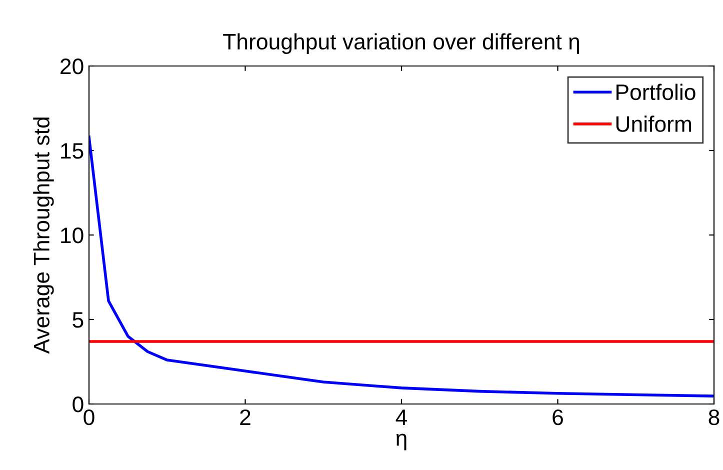 The image size is (723, 470). What do you see at coordinates (43, 236) in the screenshot?
I see `y-axis-title: Average Throughput std` at bounding box center [43, 236].